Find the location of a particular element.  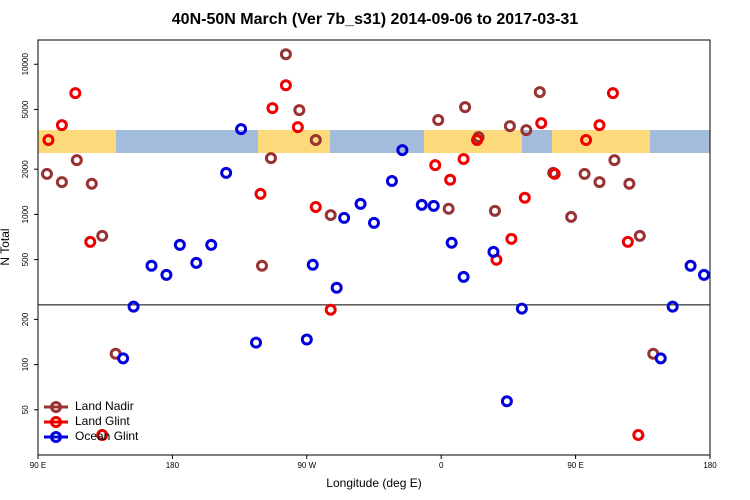

x-tick-label: 90 W is located at coordinates (306, 465).